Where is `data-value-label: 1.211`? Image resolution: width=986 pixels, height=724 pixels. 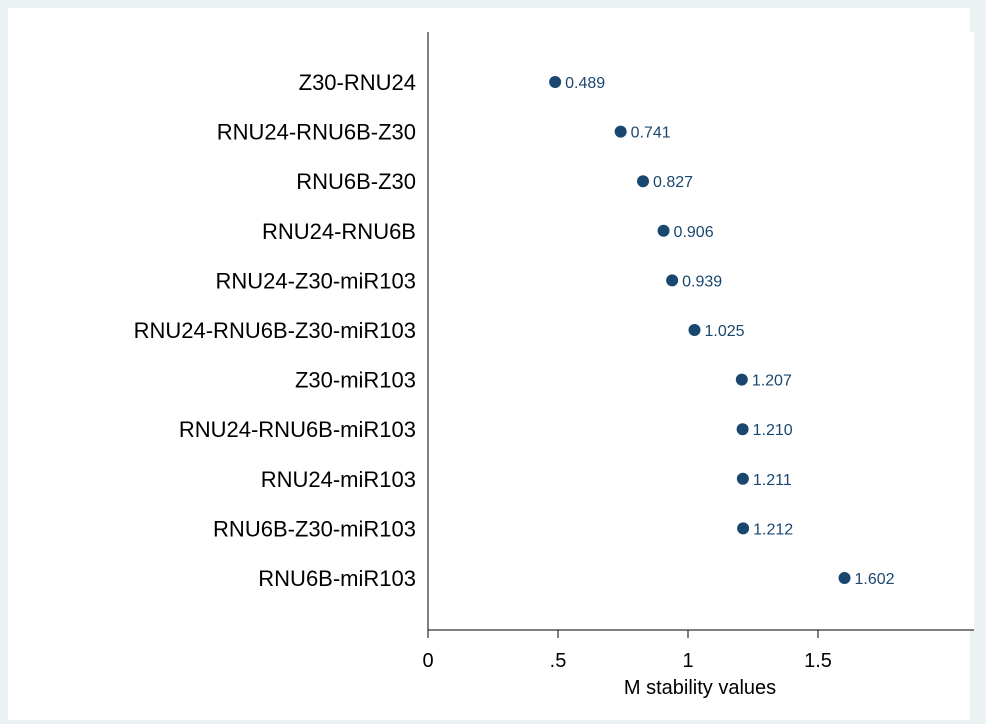
data-value-label: 1.211 is located at coordinates (772, 480).